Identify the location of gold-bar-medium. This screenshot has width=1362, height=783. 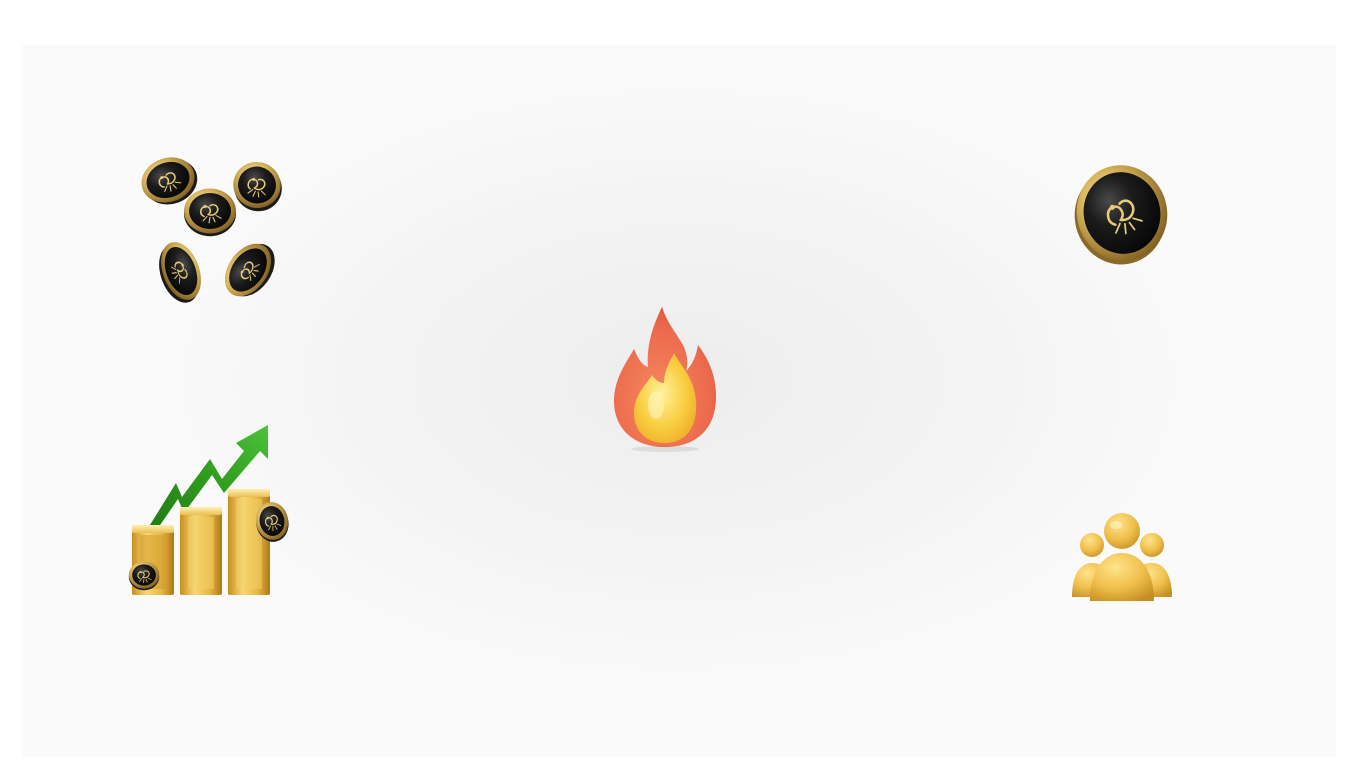
(201, 551).